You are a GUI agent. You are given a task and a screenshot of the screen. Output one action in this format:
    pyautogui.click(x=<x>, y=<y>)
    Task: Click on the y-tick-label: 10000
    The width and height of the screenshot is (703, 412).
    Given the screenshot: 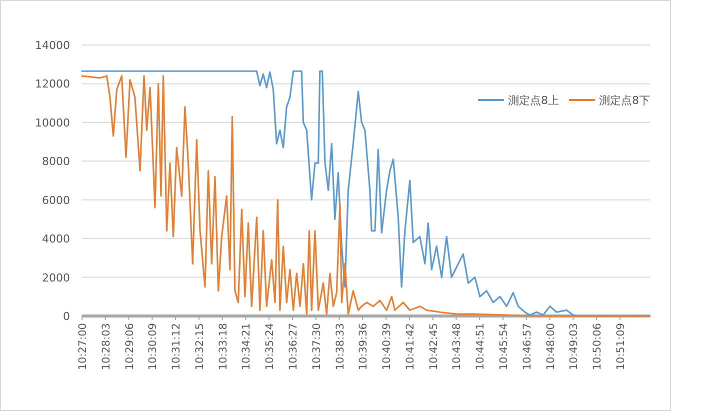 What is the action you would take?
    pyautogui.click(x=52, y=123)
    